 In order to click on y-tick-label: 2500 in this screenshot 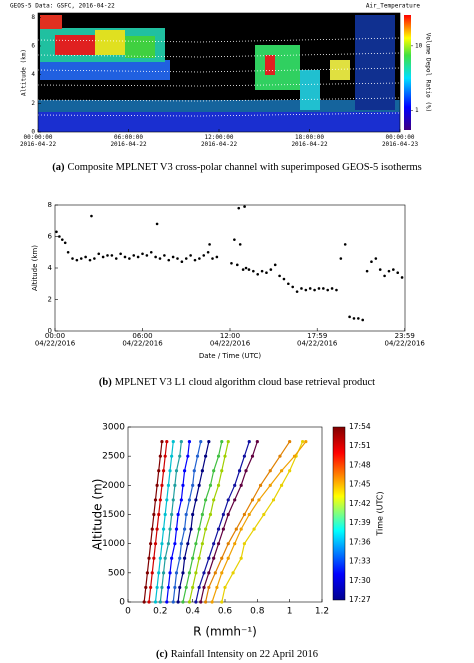, I will do `click(113, 457)`.